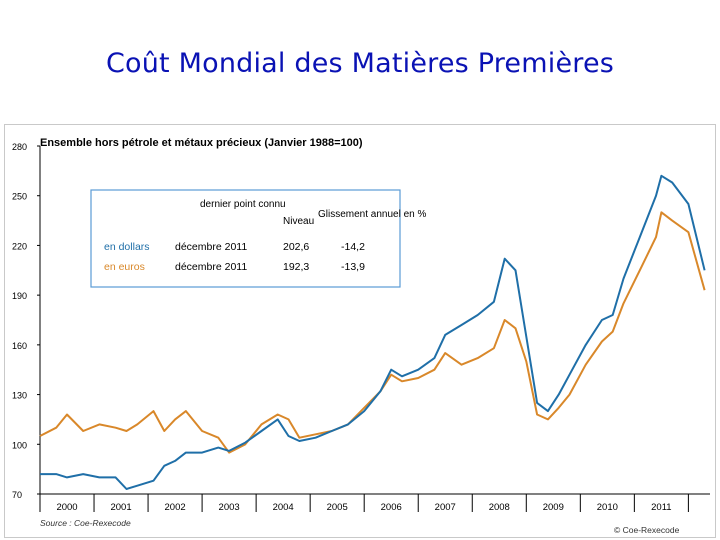 This screenshot has height=540, width=720. What do you see at coordinates (19, 346) in the screenshot?
I see `y-tick-label: 160` at bounding box center [19, 346].